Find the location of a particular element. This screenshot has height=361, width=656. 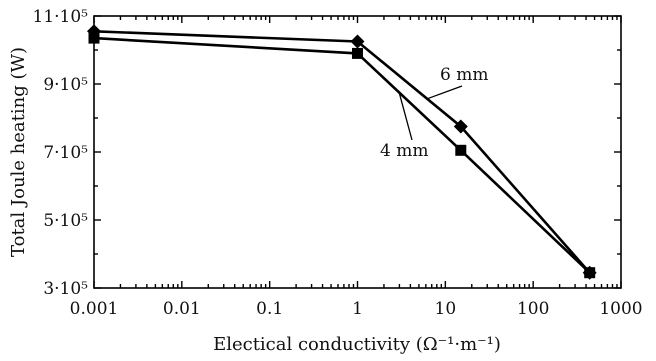

annotation-6mm-leader is located at coordinates (444, 92).